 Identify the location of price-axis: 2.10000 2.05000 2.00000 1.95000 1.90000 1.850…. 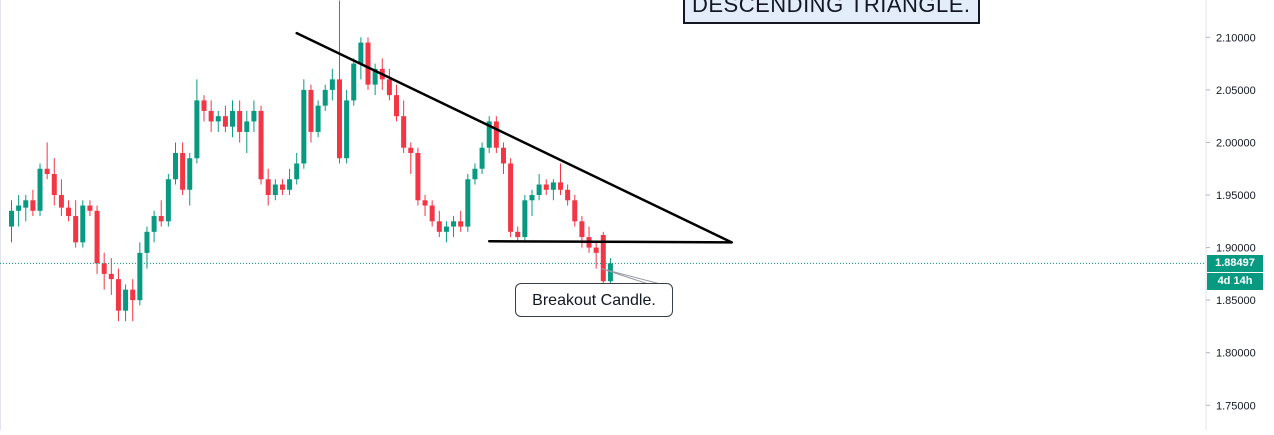
(1231, 222).